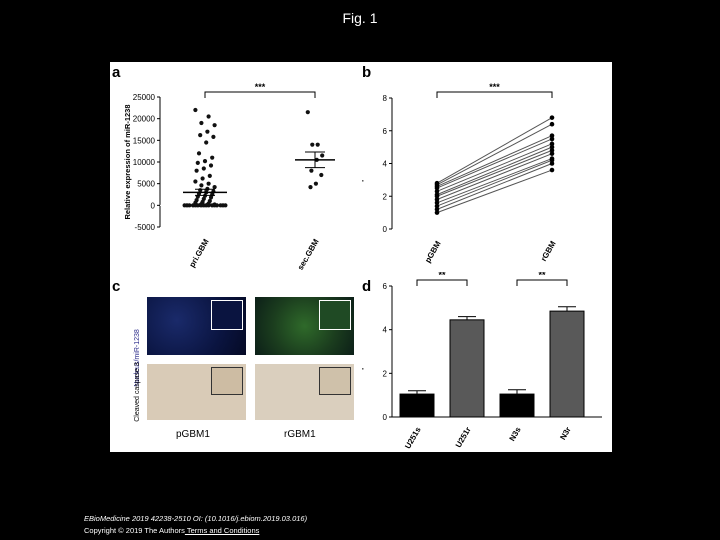 Image resolution: width=720 pixels, height=540 pixels. I want to click on page-title: Fig. 1, so click(360, 18).